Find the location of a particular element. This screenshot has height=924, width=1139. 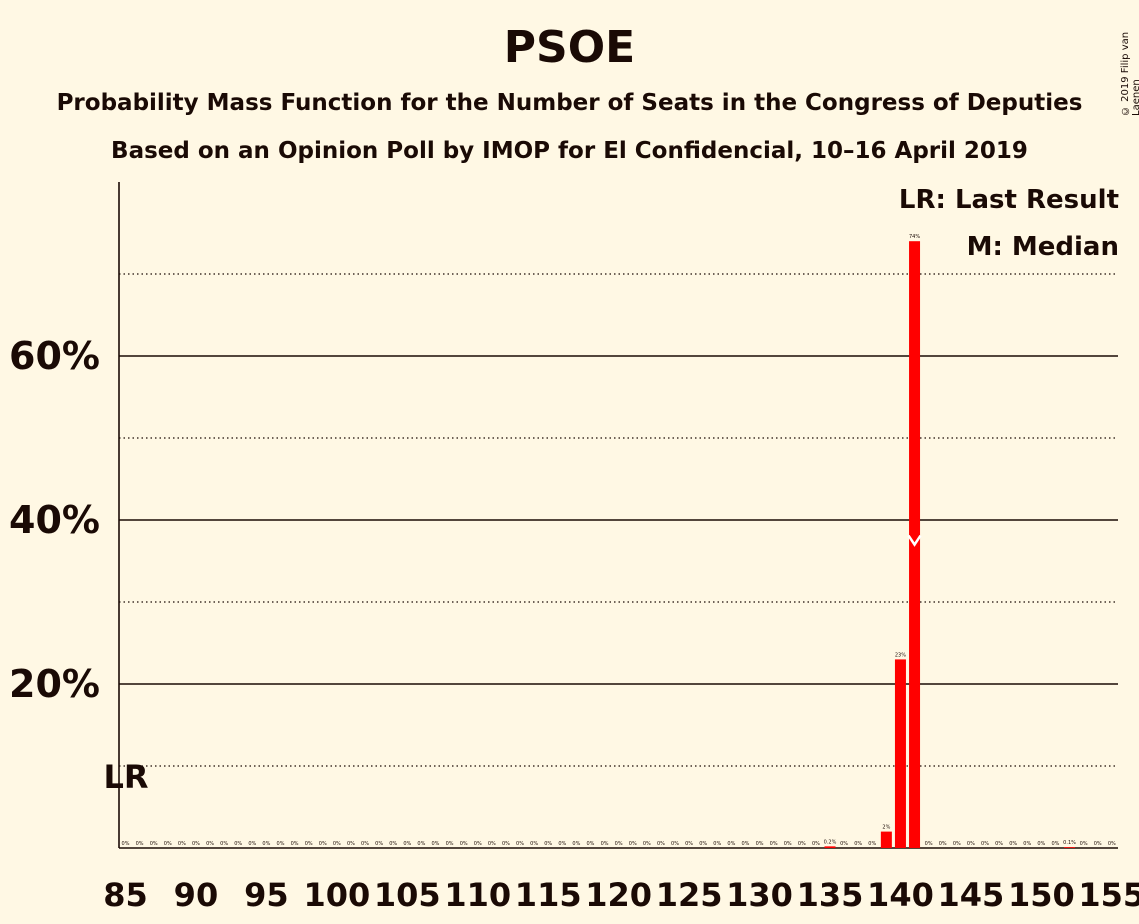

bar-value-label: 74% is located at coordinates (914, 237).